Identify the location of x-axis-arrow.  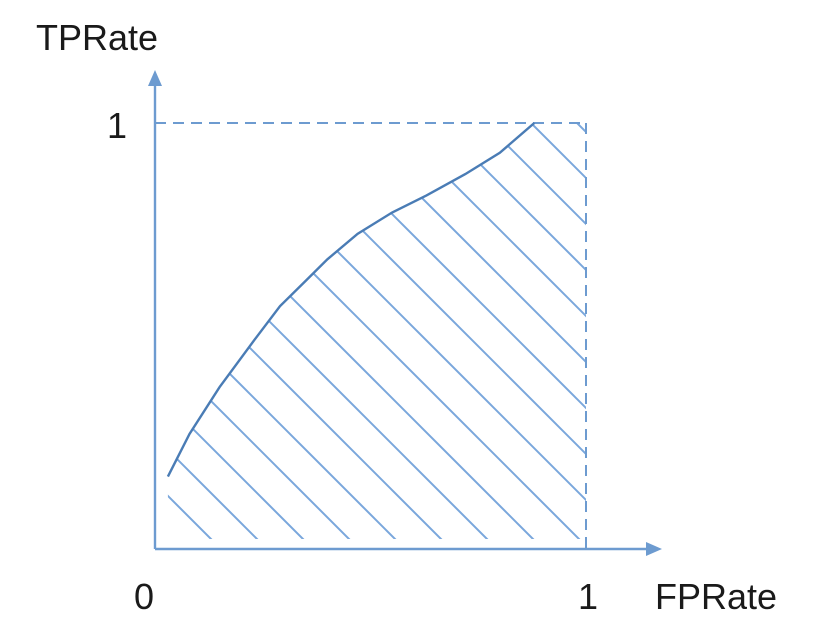
(654, 549).